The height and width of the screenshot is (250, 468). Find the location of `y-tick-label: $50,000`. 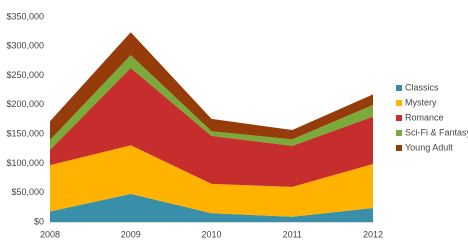

y-tick-label: $50,000 is located at coordinates (27, 192).